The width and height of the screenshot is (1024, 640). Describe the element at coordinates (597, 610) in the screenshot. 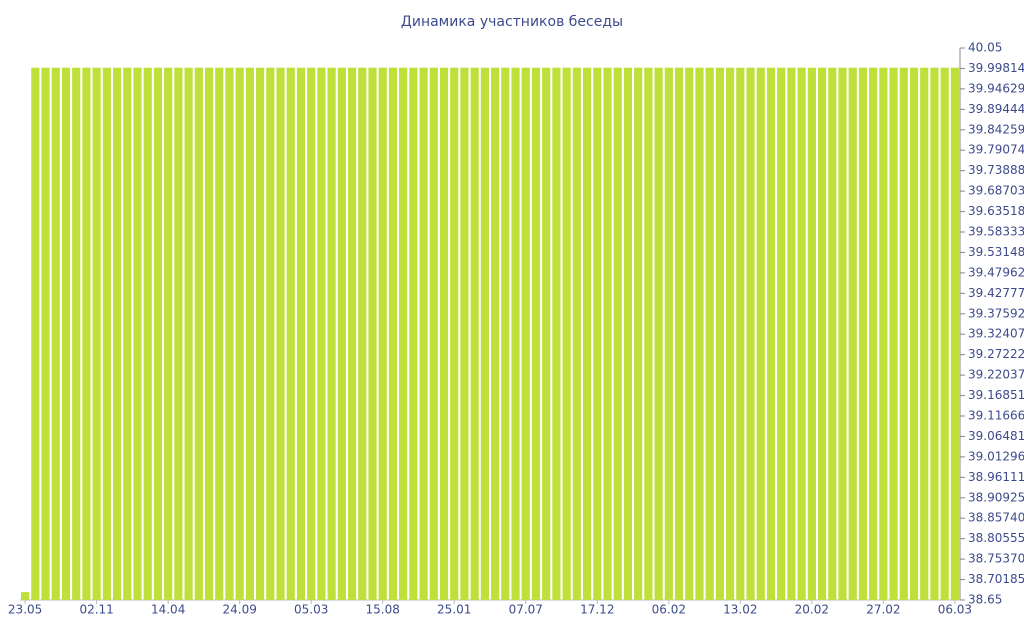

I see `x-tick-label: 17.12` at that location.